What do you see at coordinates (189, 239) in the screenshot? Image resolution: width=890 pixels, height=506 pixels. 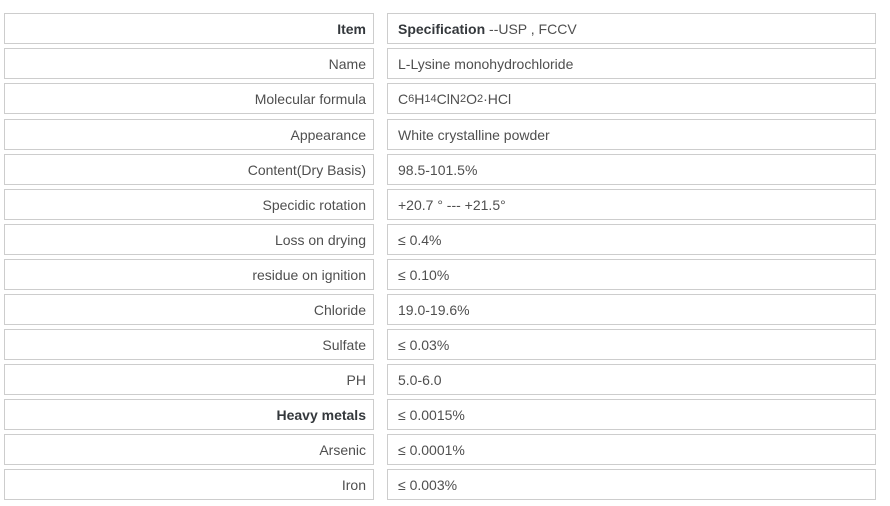 I see `spec-item-label: Loss on drying` at bounding box center [189, 239].